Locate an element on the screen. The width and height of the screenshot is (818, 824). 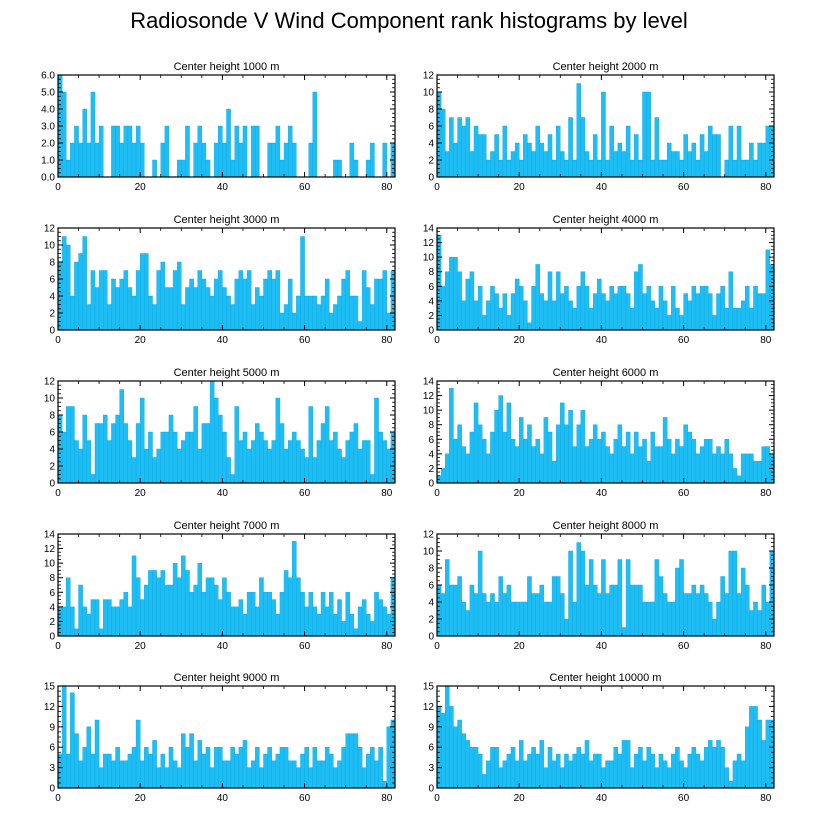
y-tick-label: 3 is located at coordinates (52, 768).